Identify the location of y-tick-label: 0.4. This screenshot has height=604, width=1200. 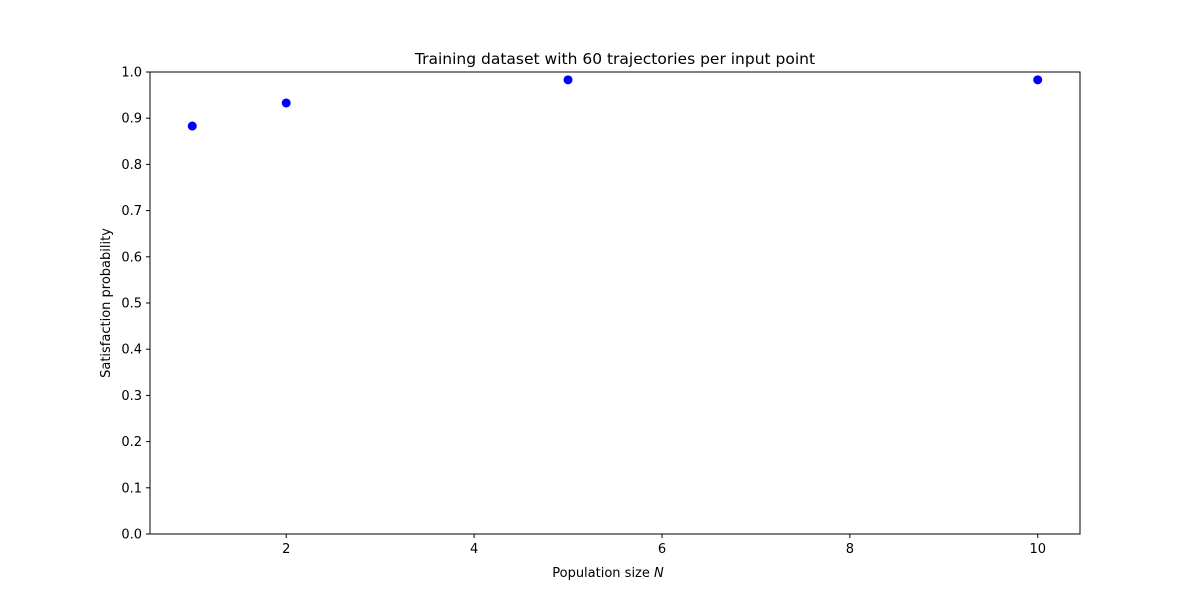
(131, 350).